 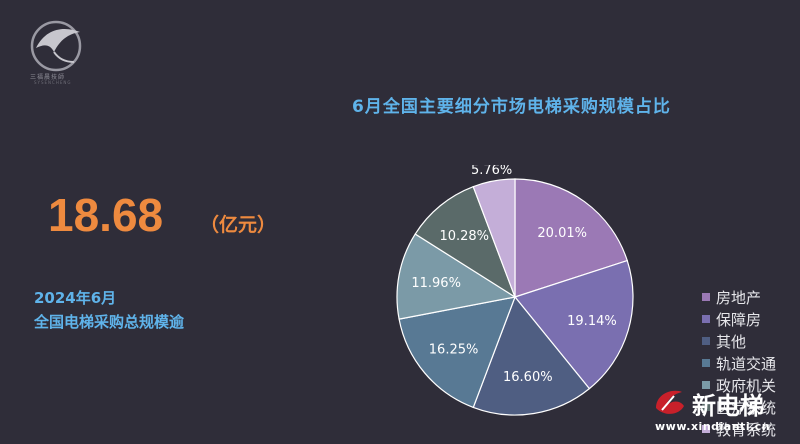 I want to click on legend-item-3: 轨道交通, so click(x=739, y=363).